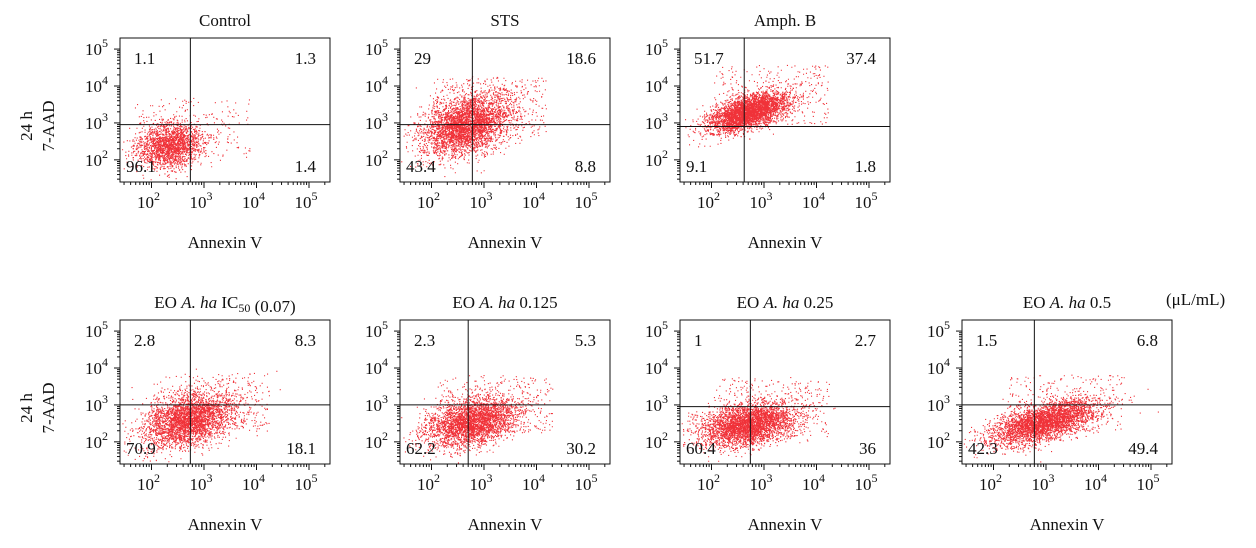  Describe the element at coordinates (1148, 482) in the screenshot. I see `x-tick-label: 10⁵` at that location.